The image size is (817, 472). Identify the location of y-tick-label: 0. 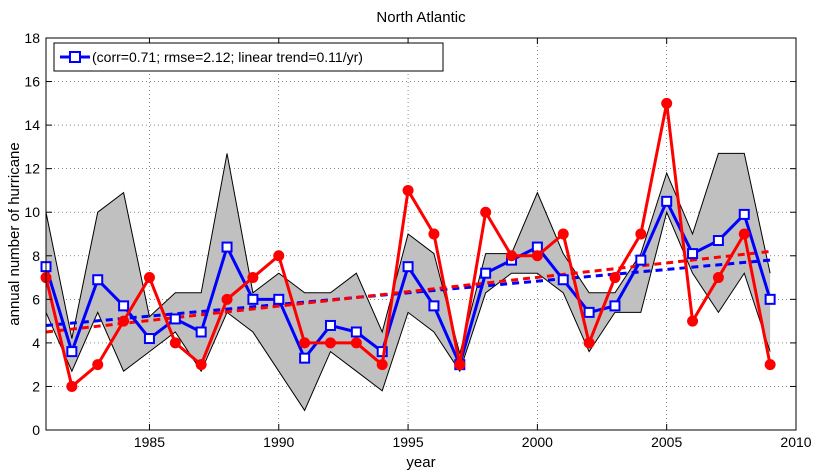
(36, 430).